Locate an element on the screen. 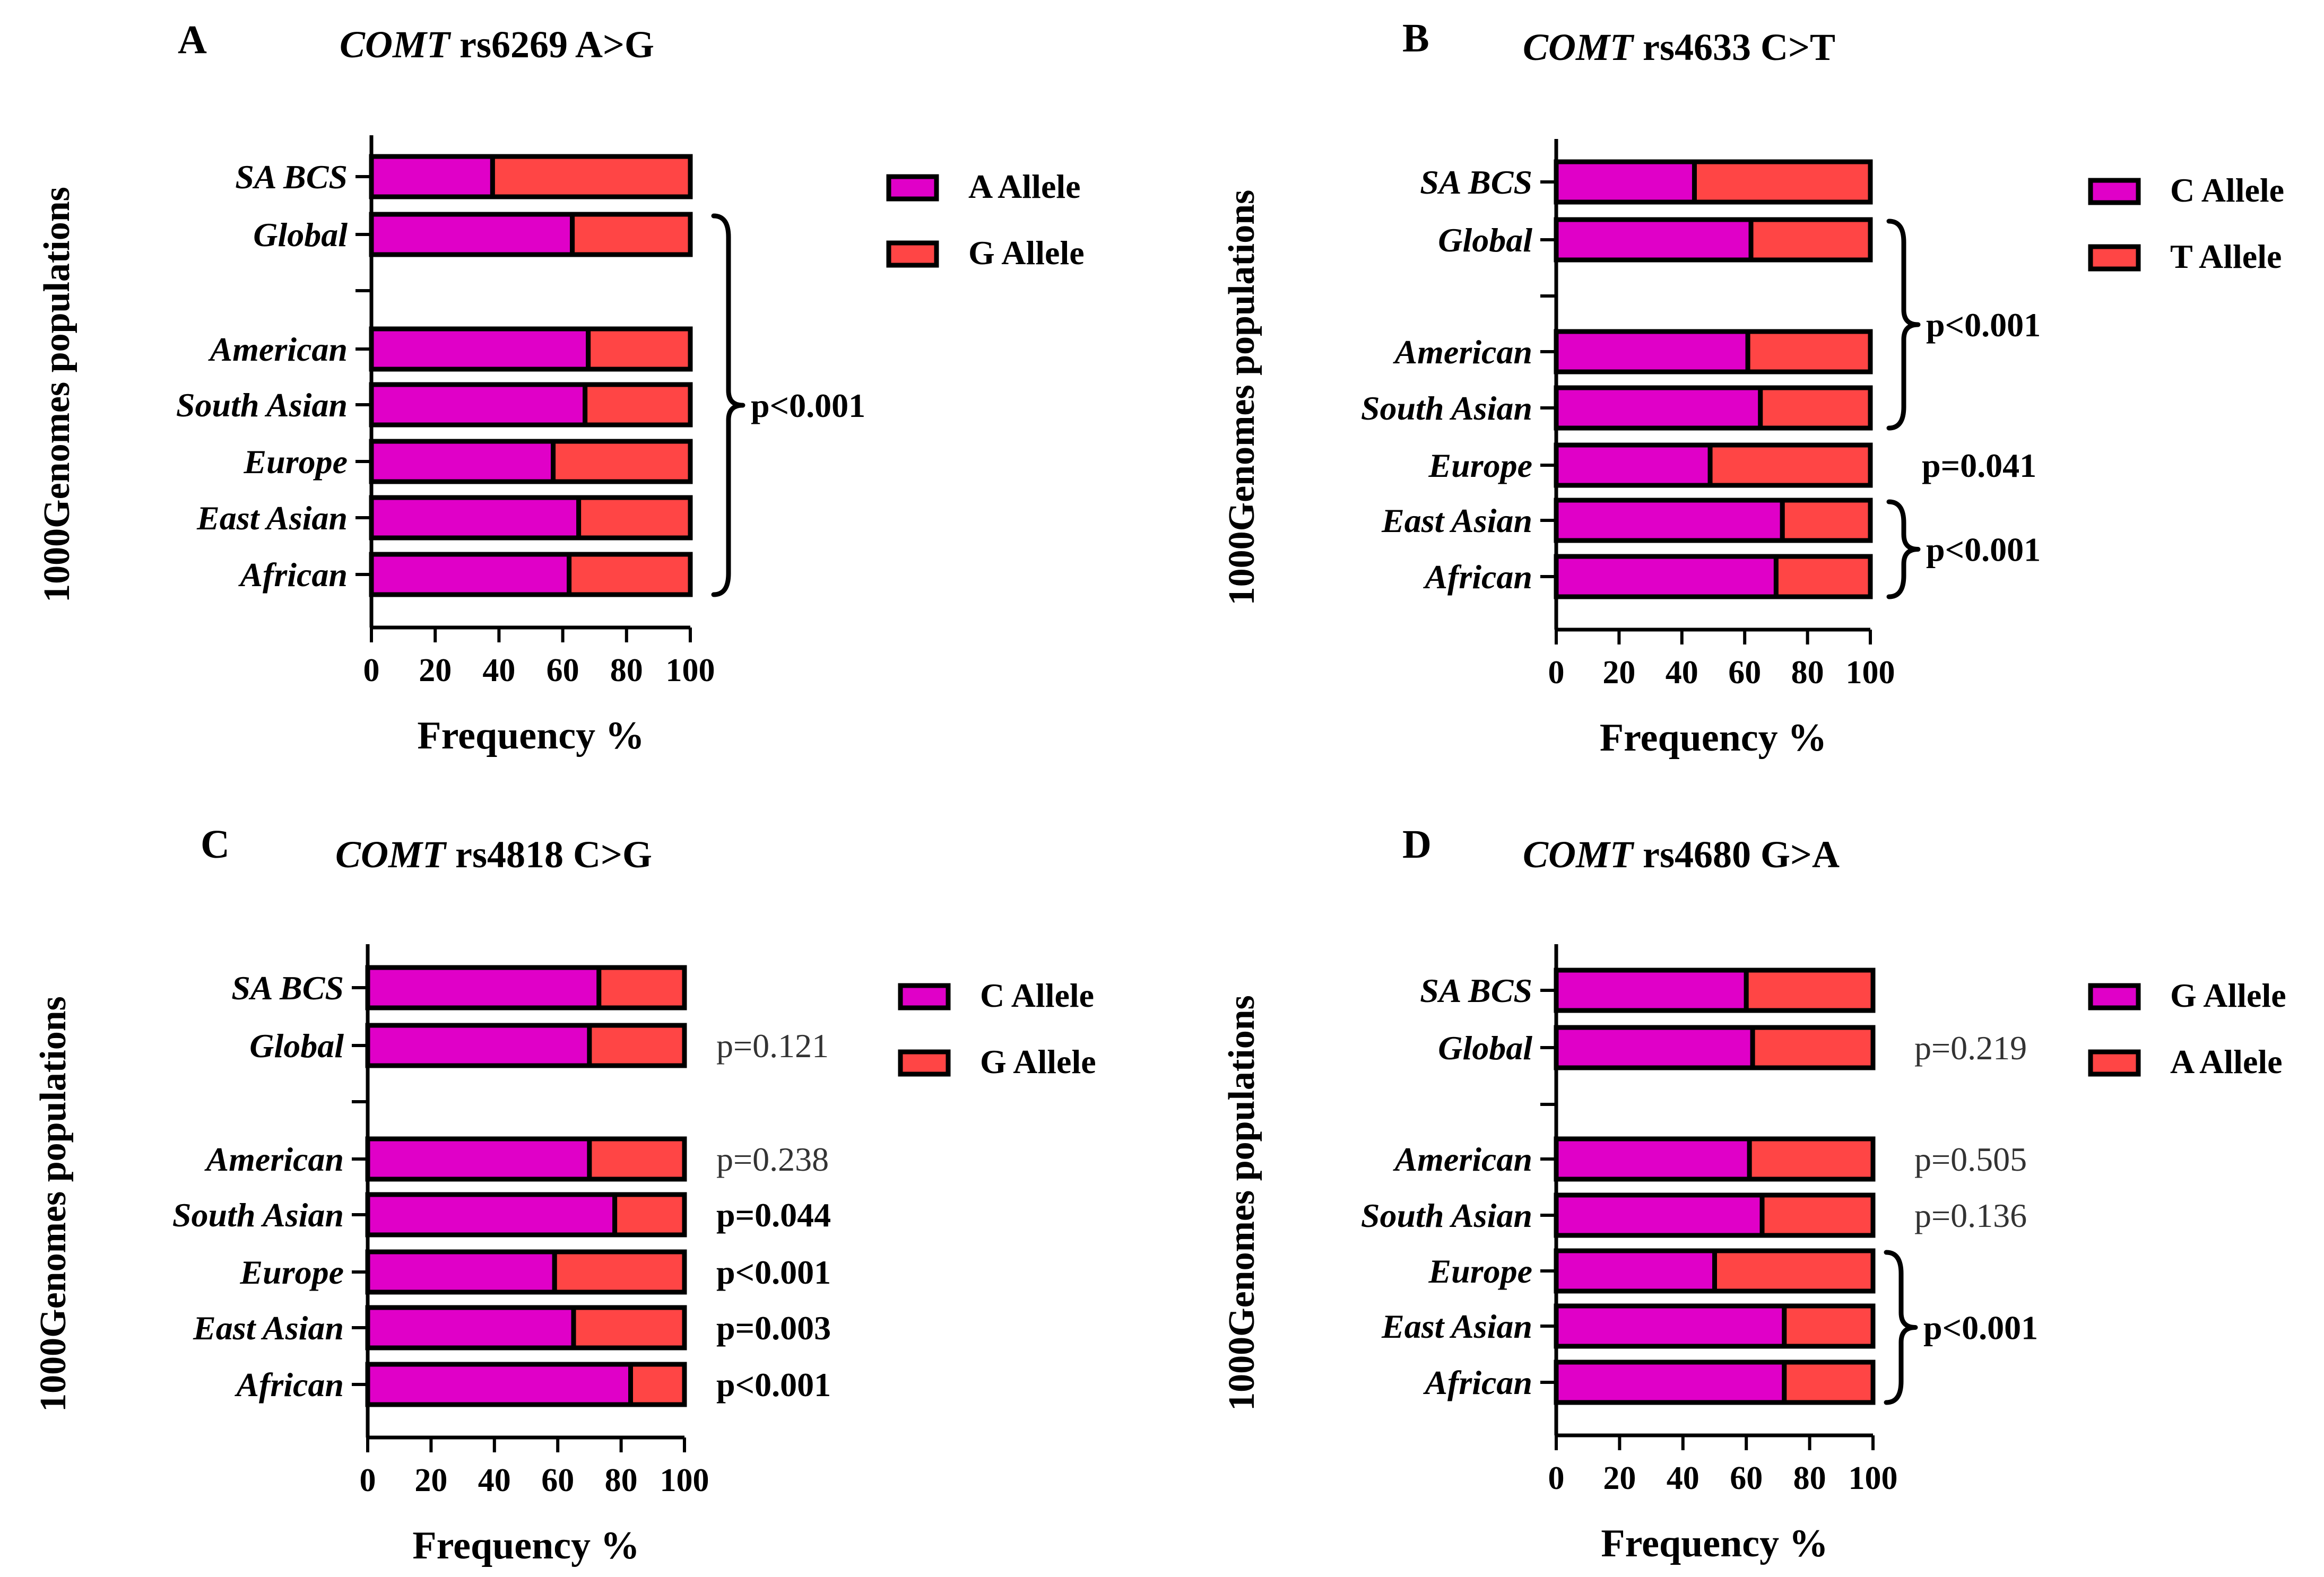 The image size is (2324, 1577). p-value-label: p=0.238 is located at coordinates (773, 1159).